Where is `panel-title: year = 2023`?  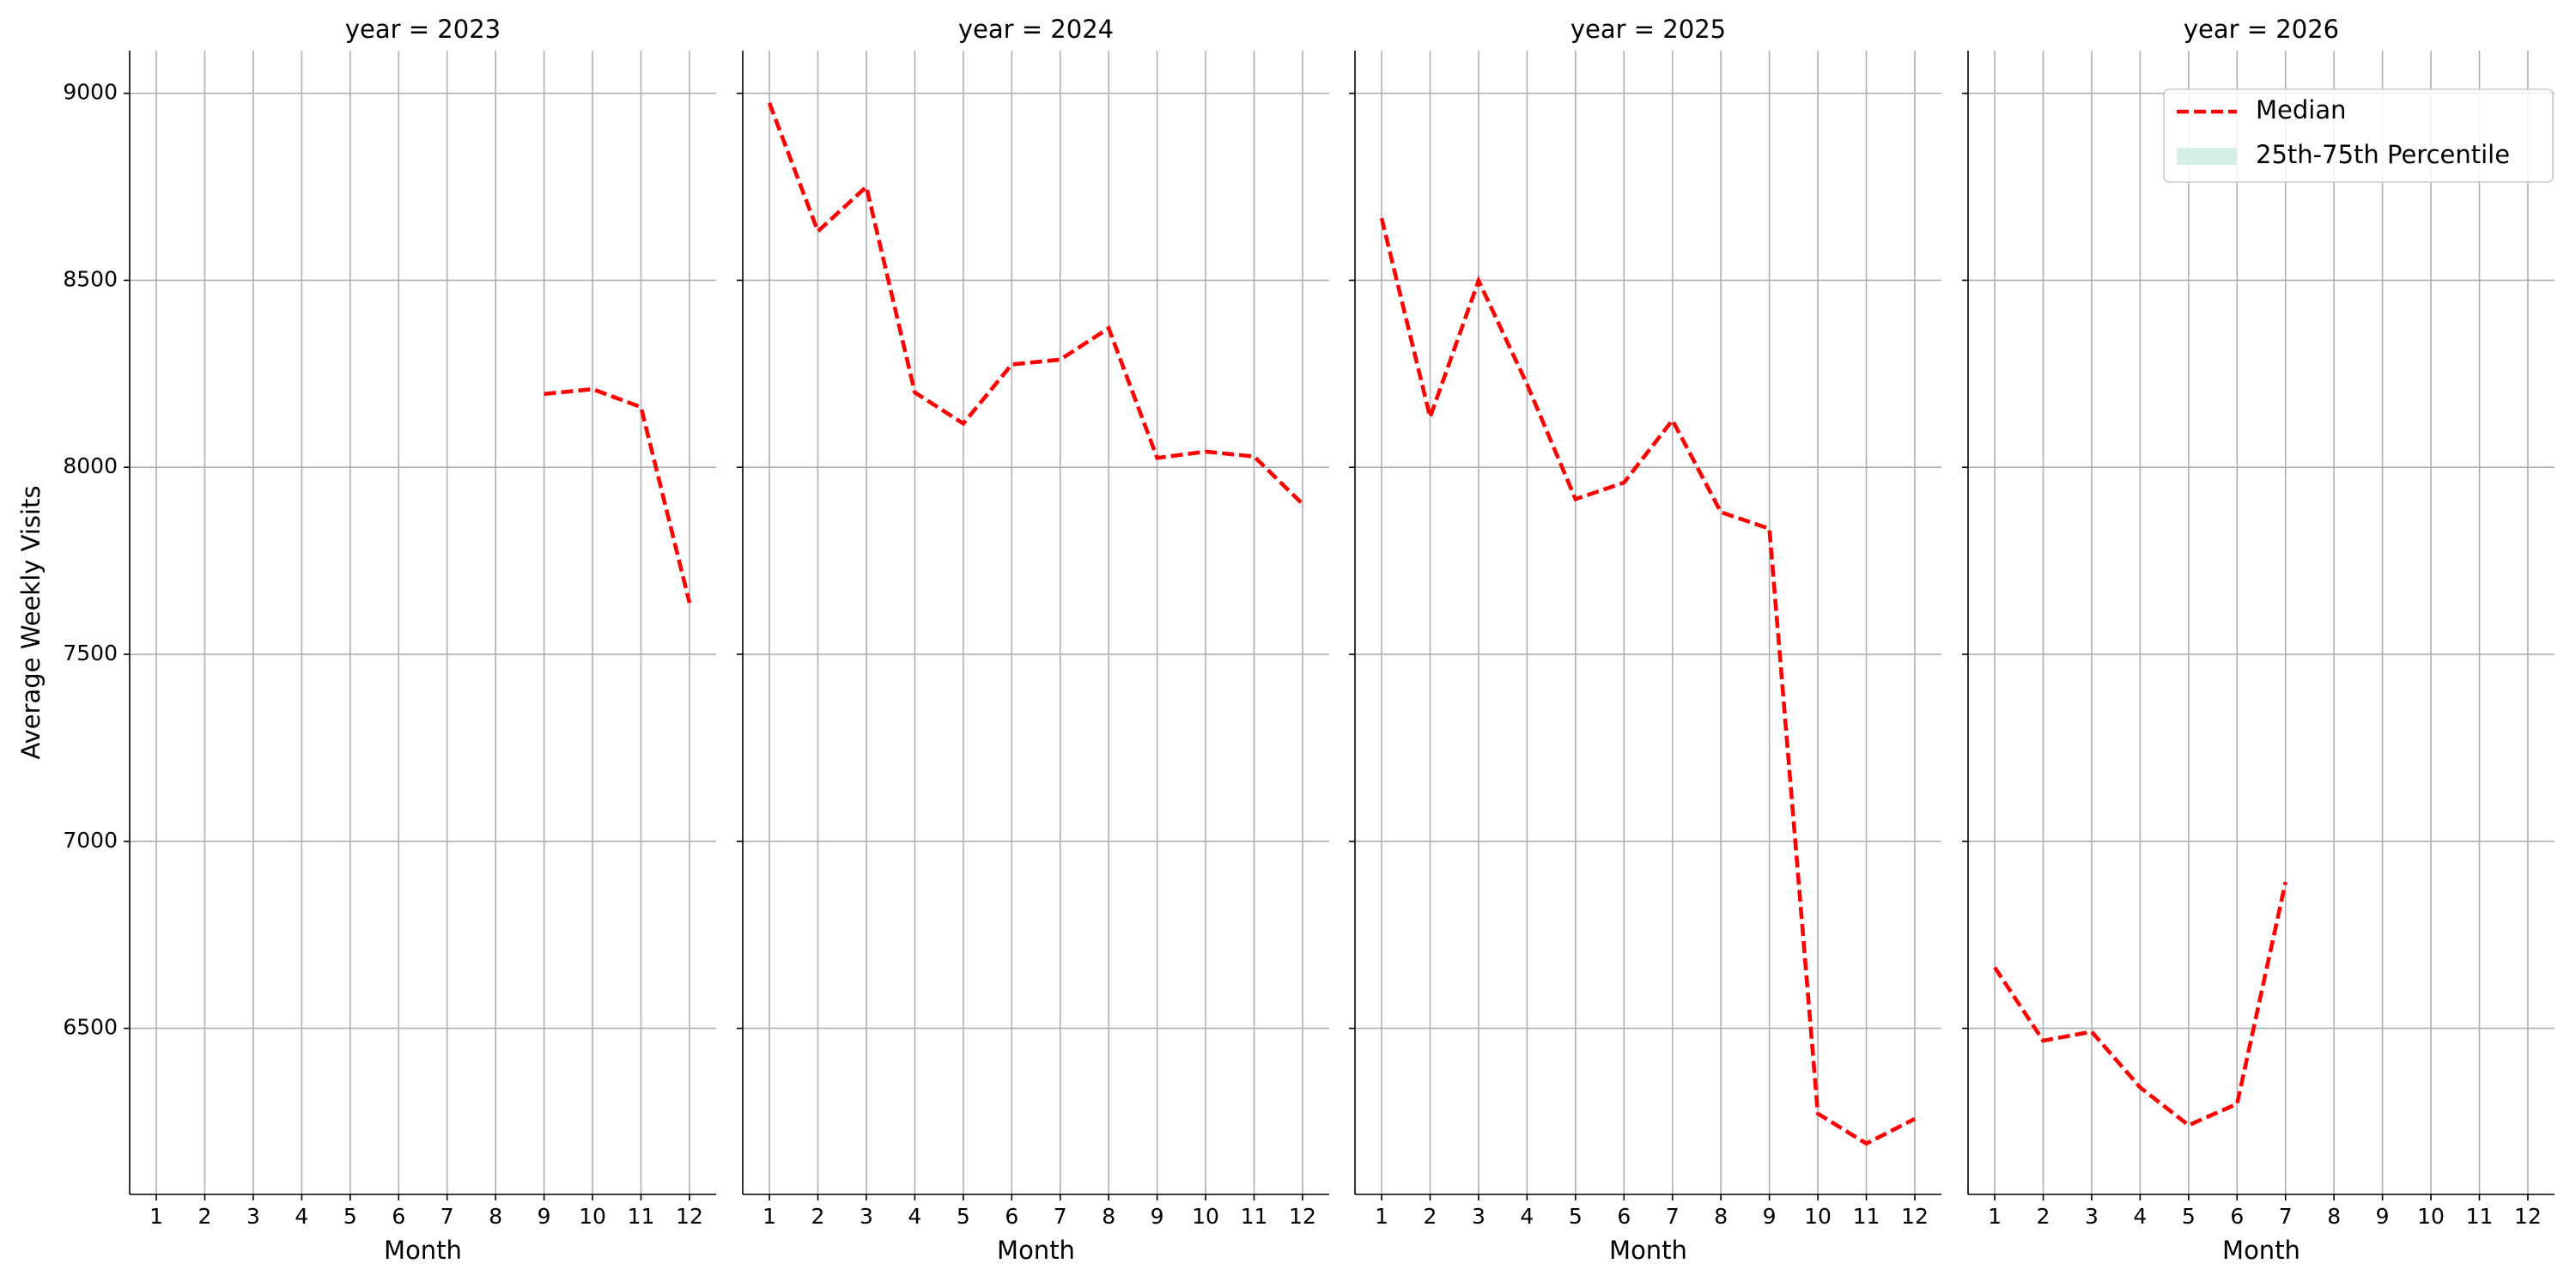
panel-title: year = 2023 is located at coordinates (423, 29).